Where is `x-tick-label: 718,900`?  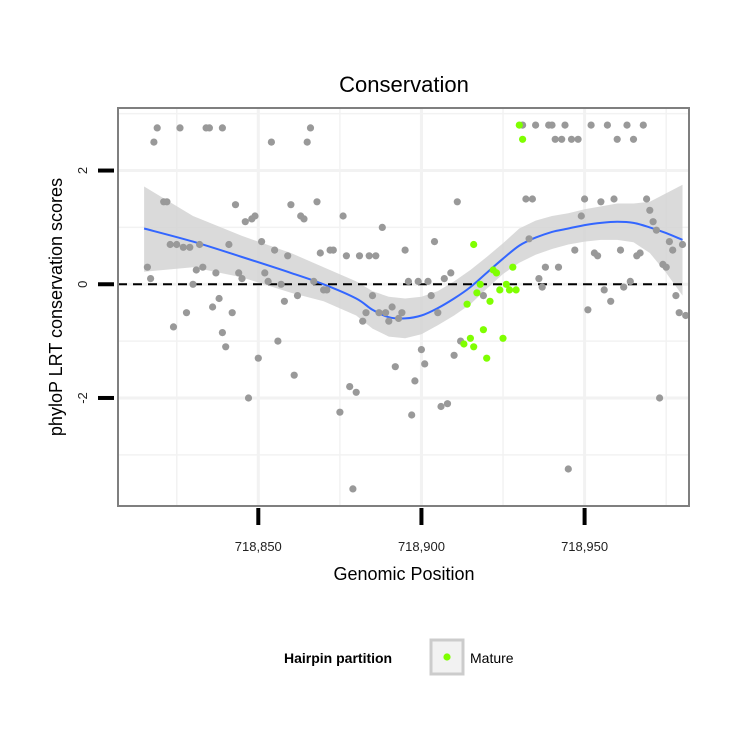 x-tick-label: 718,900 is located at coordinates (421, 546).